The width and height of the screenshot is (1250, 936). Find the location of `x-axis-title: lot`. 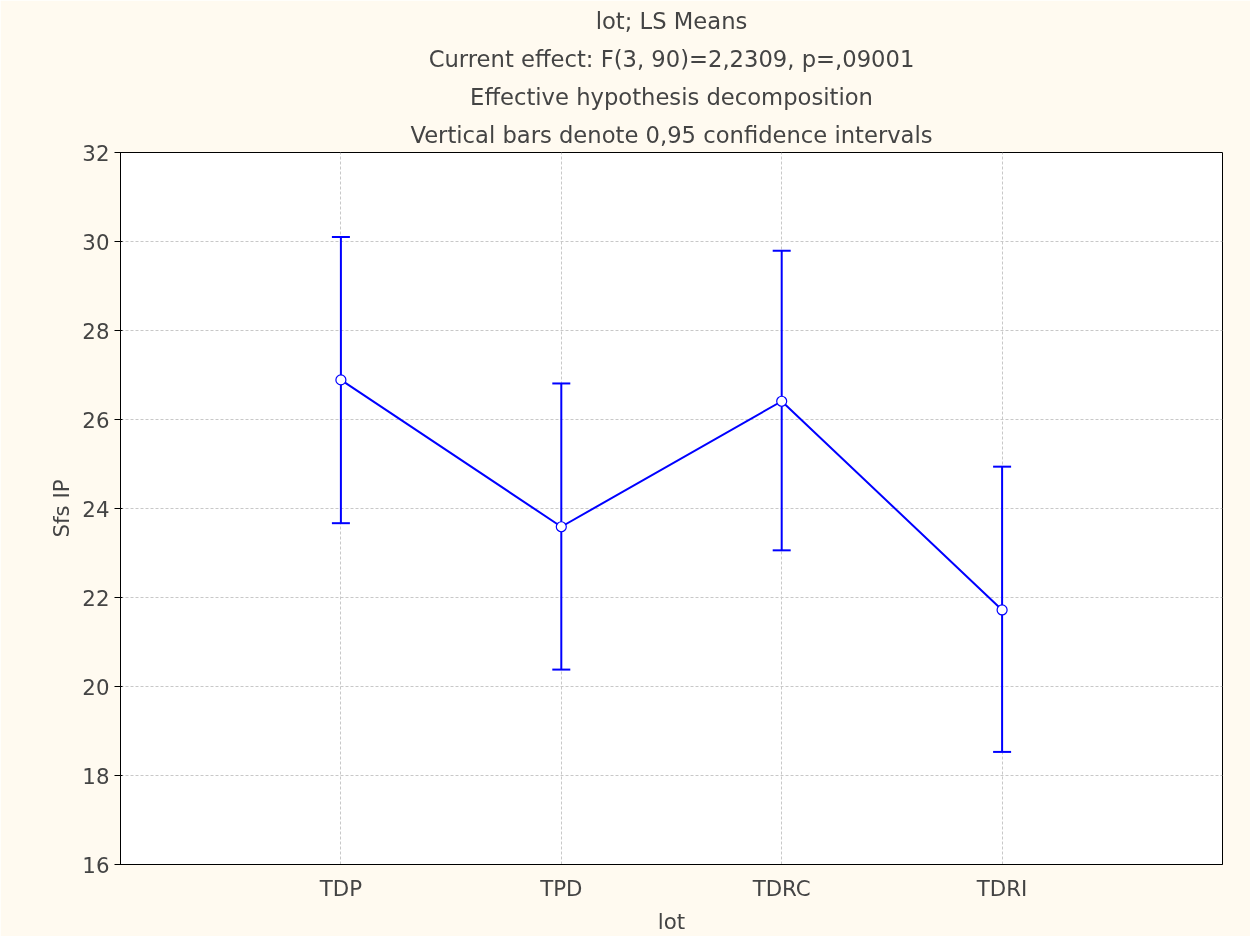

x-axis-title: lot is located at coordinates (671, 921).